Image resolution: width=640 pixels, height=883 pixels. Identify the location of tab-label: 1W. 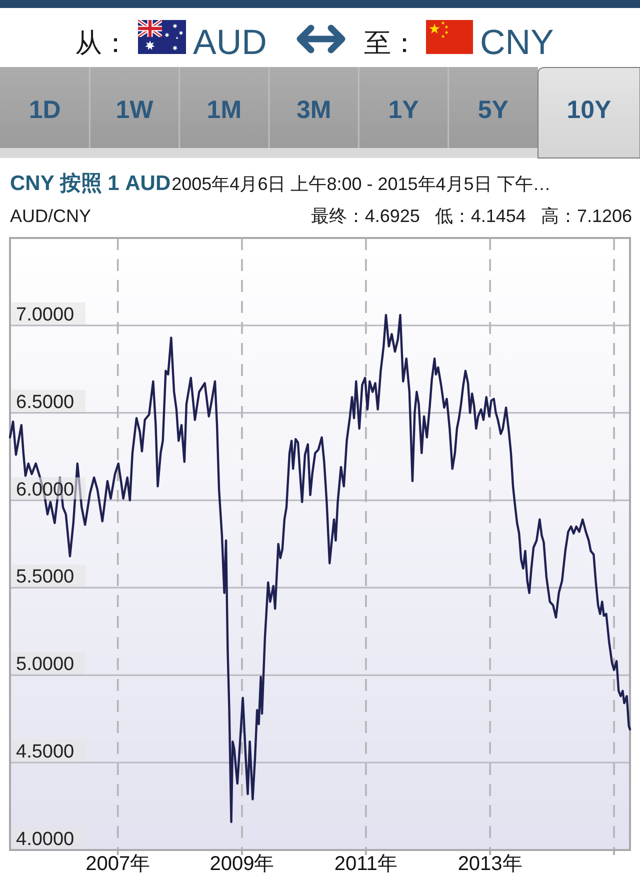
(135, 110).